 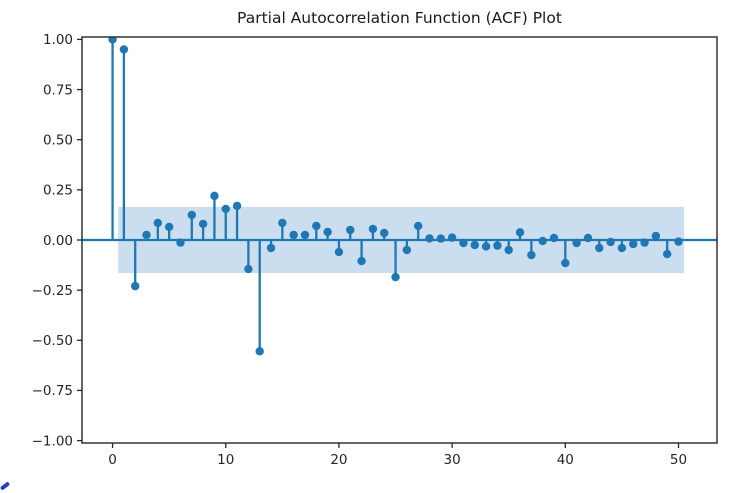 I want to click on x-tick-label: 0, so click(x=112, y=460).